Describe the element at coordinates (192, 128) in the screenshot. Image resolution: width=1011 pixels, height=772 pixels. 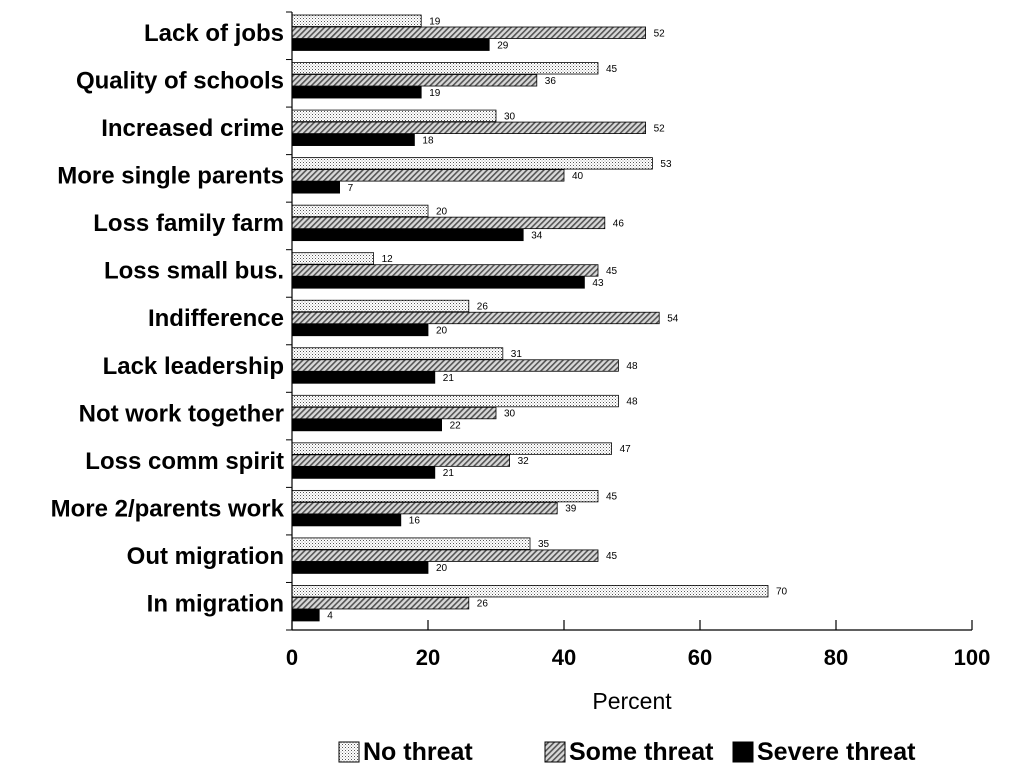
I see `category-label: Increased crime` at that location.